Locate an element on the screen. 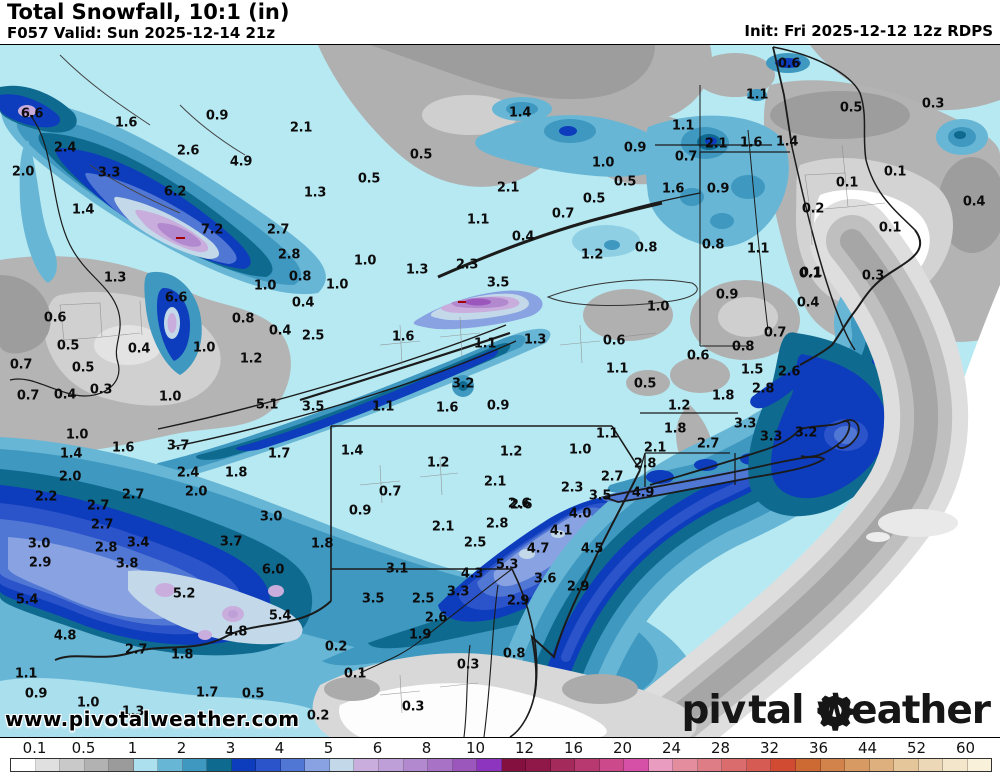 The height and width of the screenshot is (772, 1000). colorbar-tick-label: 24 is located at coordinates (671, 748).